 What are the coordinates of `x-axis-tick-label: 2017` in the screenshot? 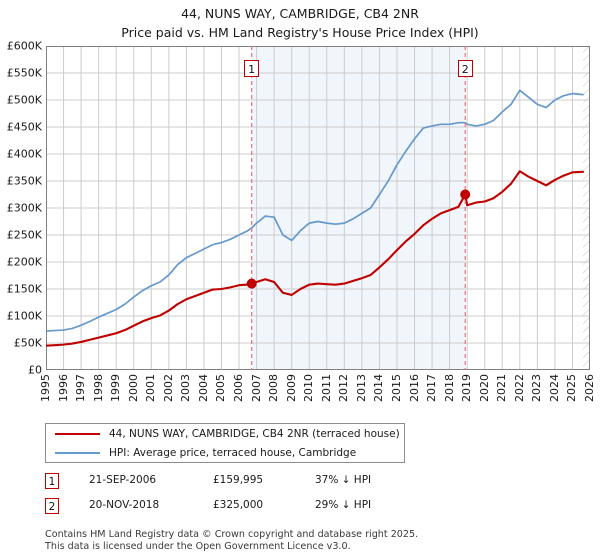 It's located at (432, 388).